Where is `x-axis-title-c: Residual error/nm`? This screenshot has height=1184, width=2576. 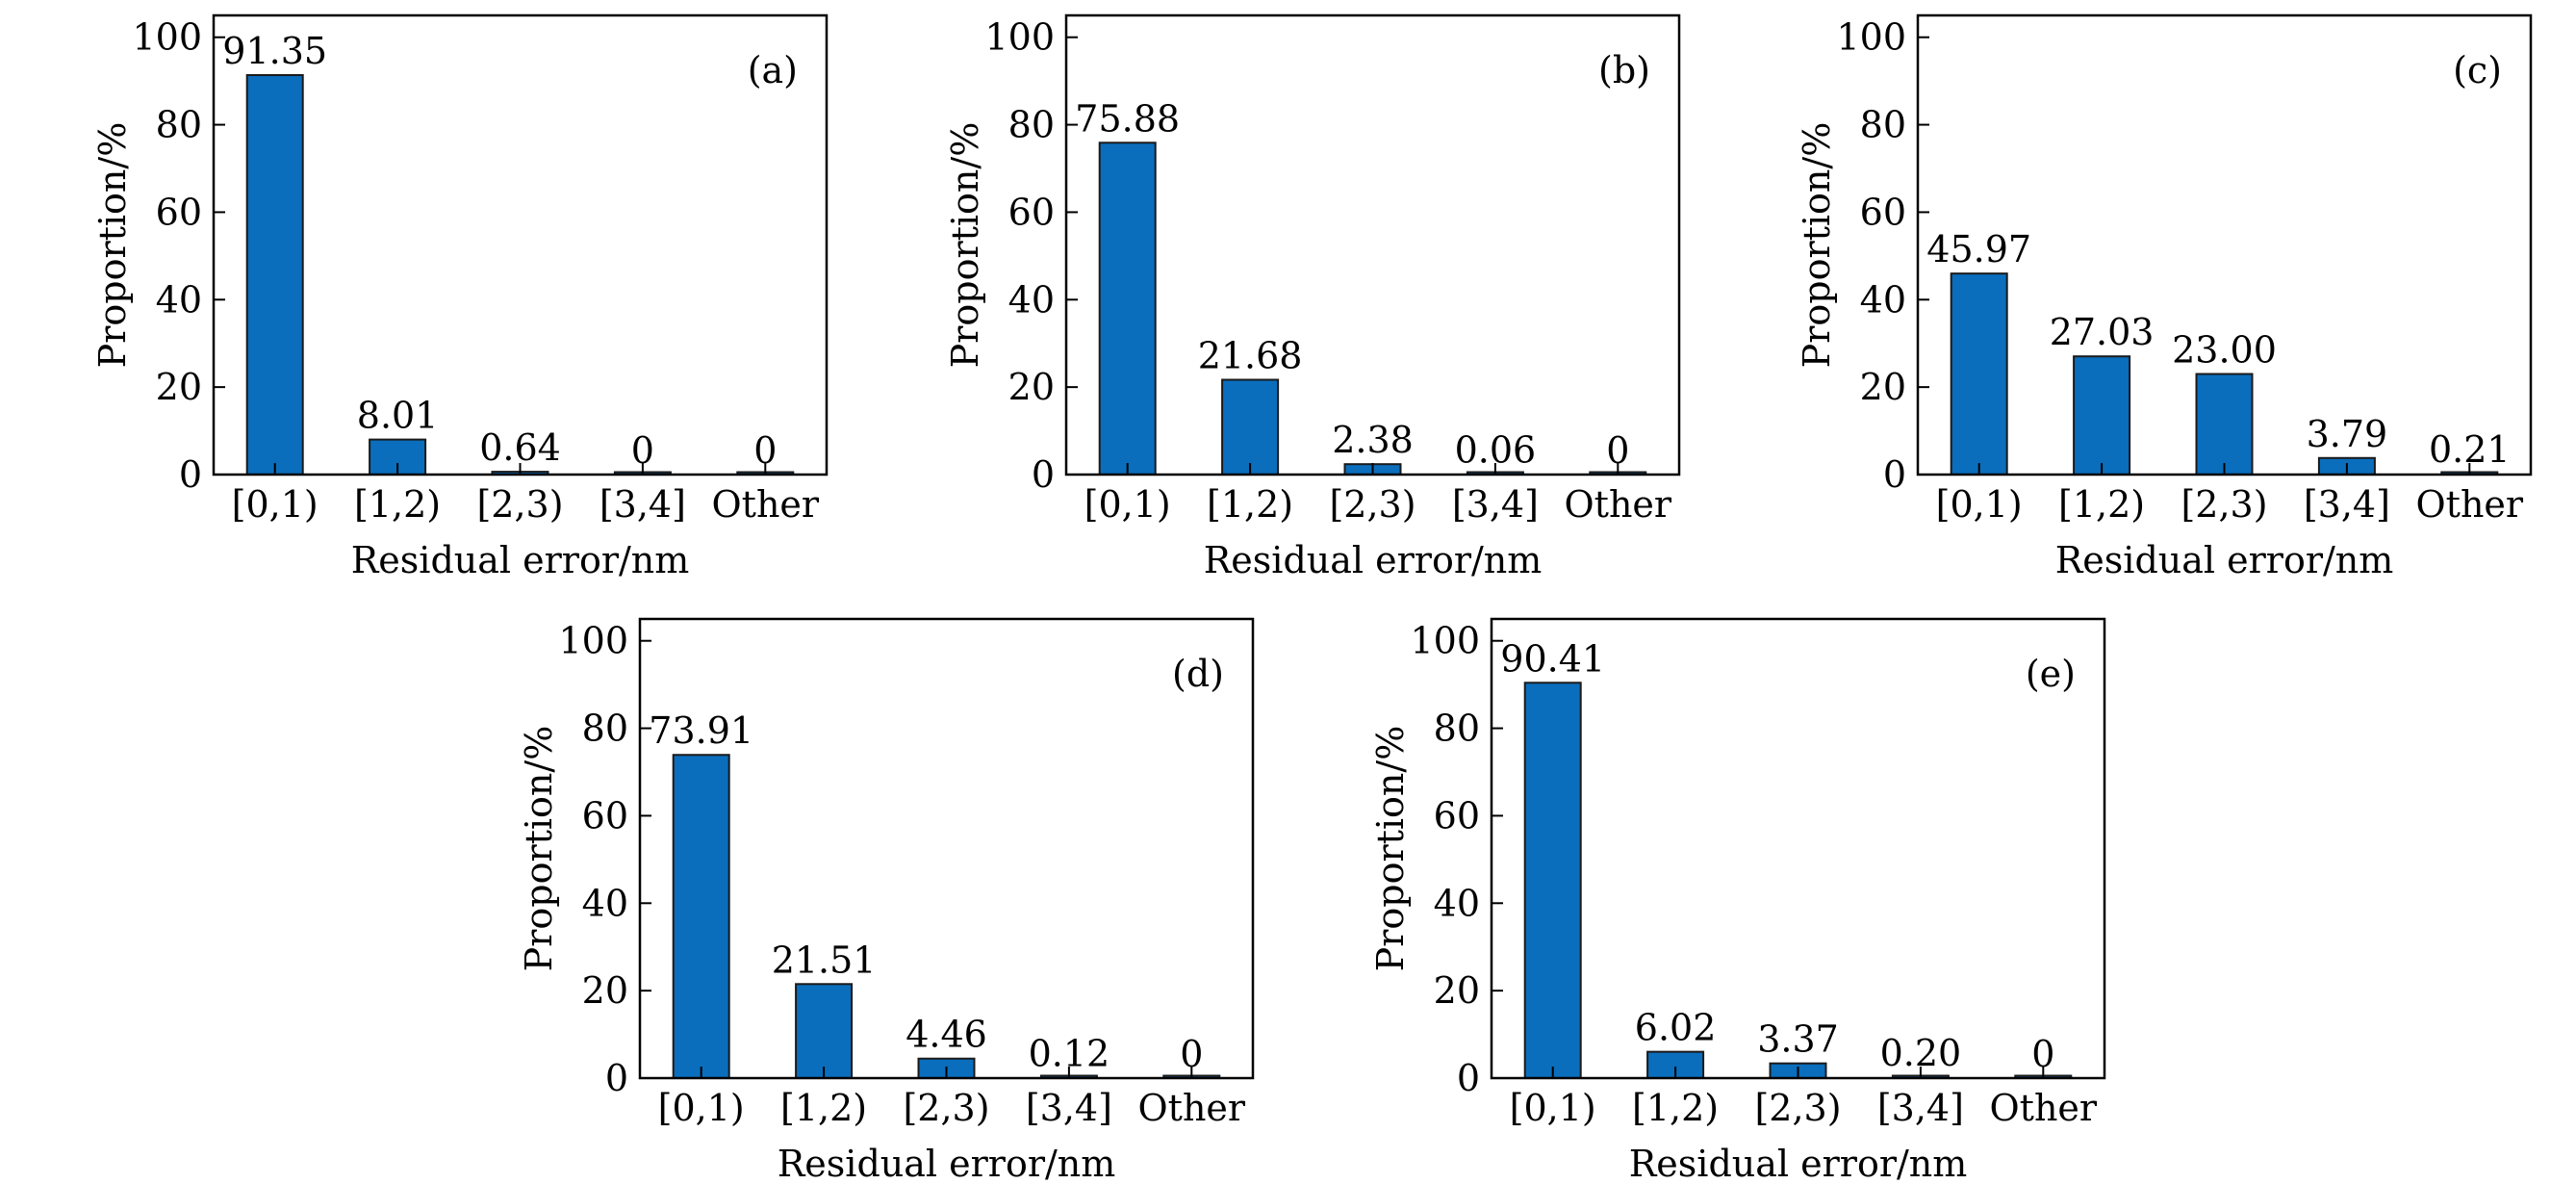
x-axis-title-c: Residual error/nm is located at coordinates (2224, 560).